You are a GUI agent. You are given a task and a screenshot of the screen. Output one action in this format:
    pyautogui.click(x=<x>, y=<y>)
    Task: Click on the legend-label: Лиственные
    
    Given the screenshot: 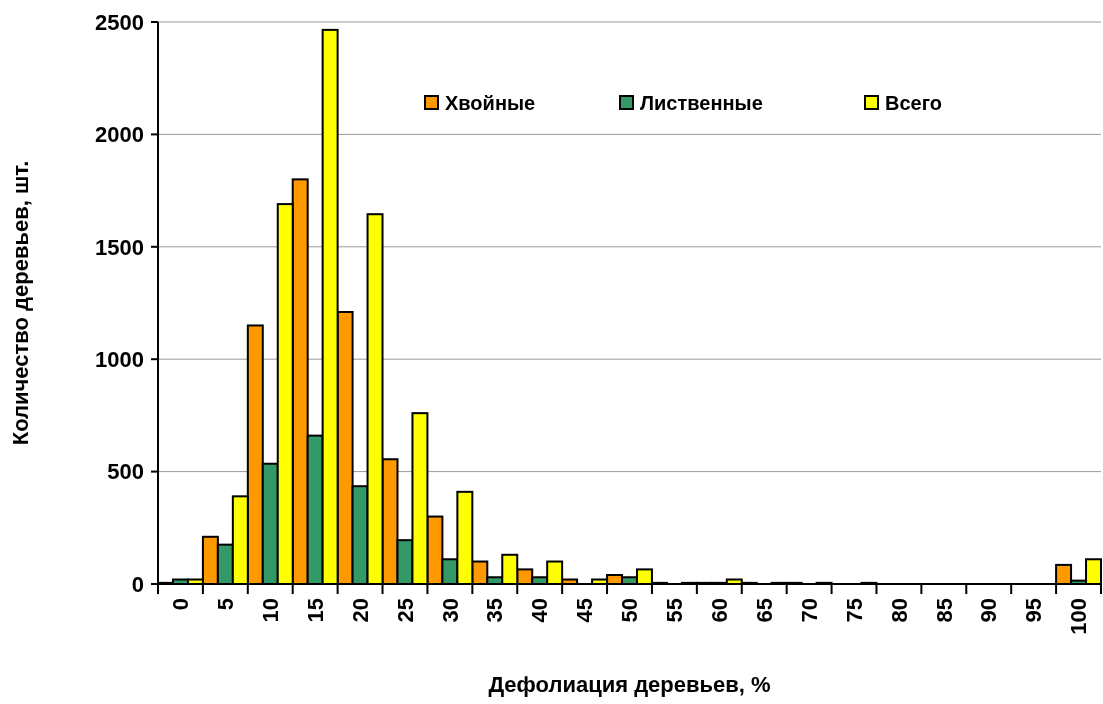 What is the action you would take?
    pyautogui.click(x=701, y=103)
    